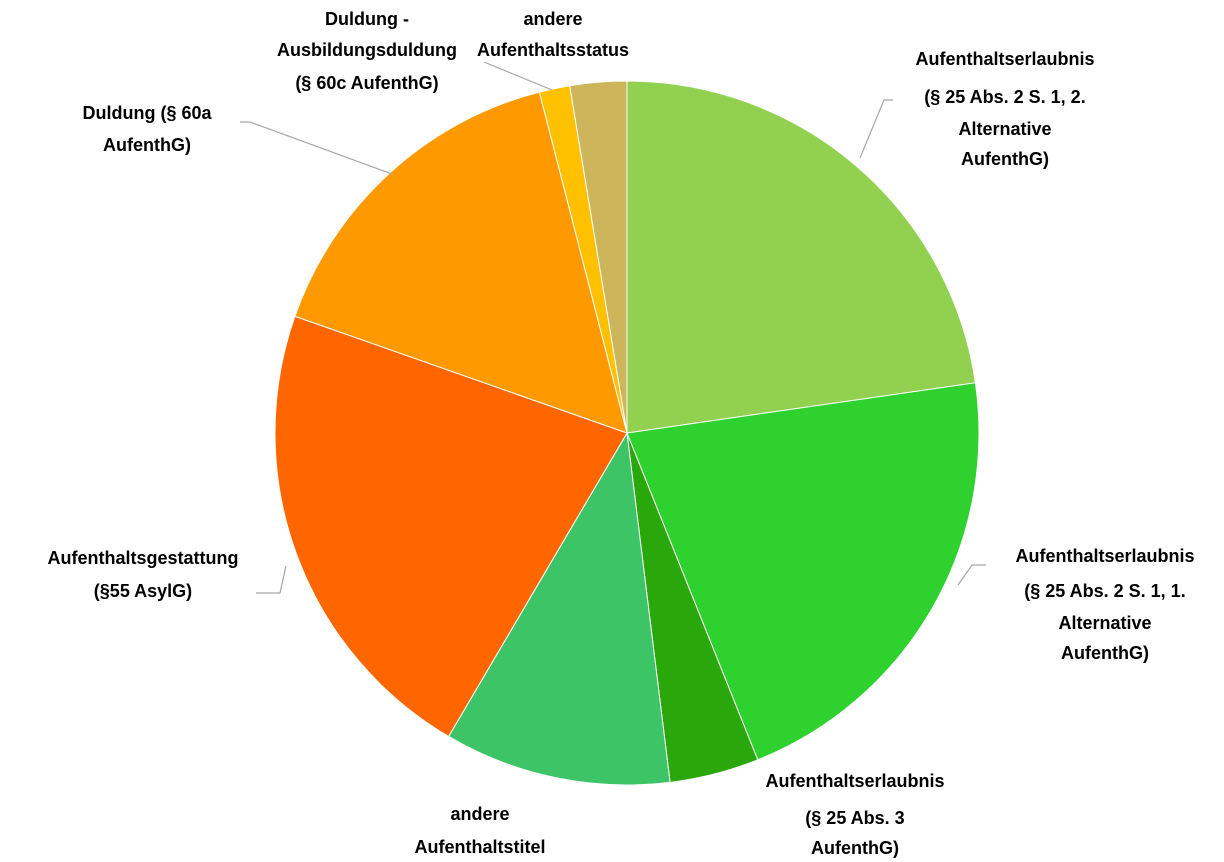 Image resolution: width=1224 pixels, height=862 pixels. Describe the element at coordinates (147, 129) in the screenshot. I see `slice-label: Duldung (§ 60a AufenthG)` at that location.